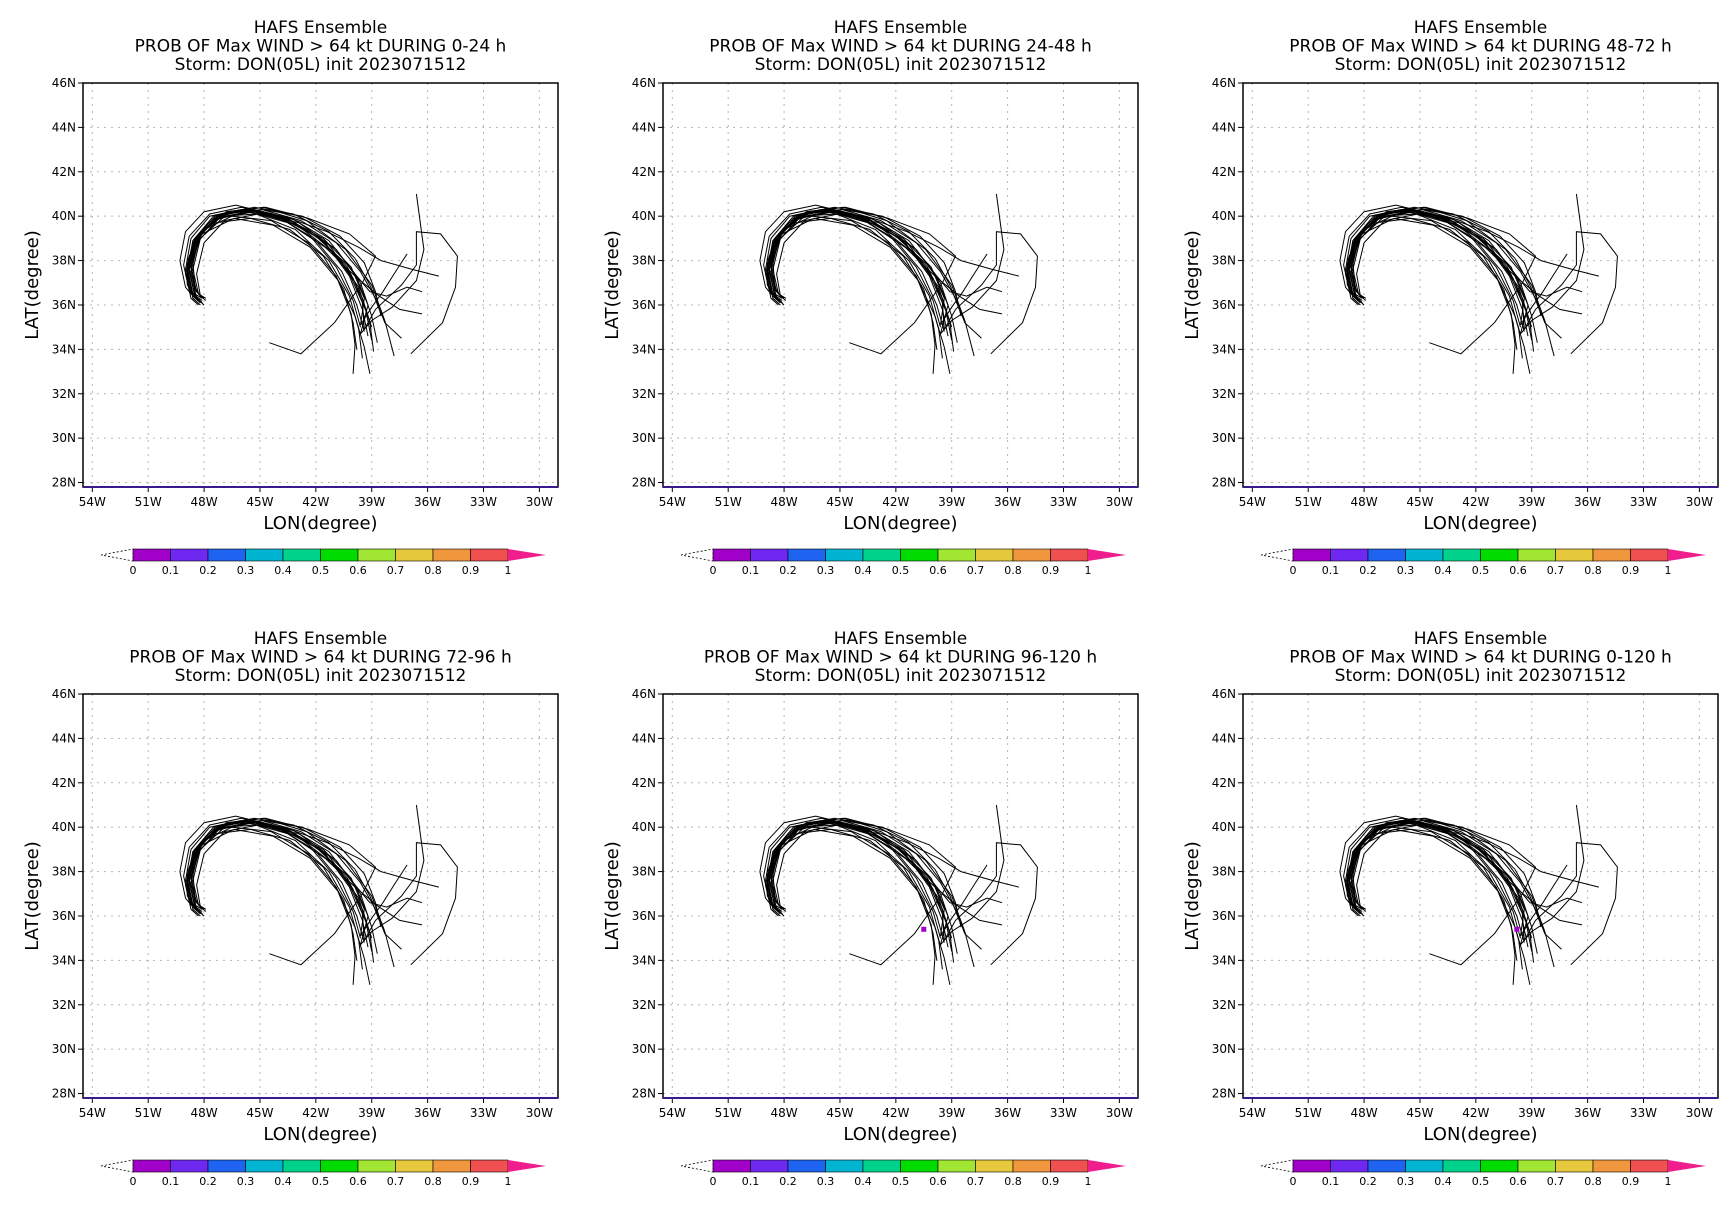 The height and width of the screenshot is (1218, 1731). What do you see at coordinates (895, 1113) in the screenshot?
I see `x-tick-label: 42W` at bounding box center [895, 1113].